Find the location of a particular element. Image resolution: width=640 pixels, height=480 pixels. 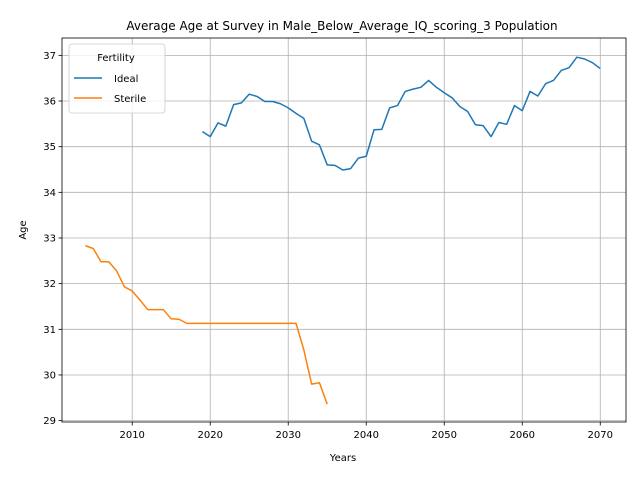

legend-label-sterile: Sterile is located at coordinates (130, 99).